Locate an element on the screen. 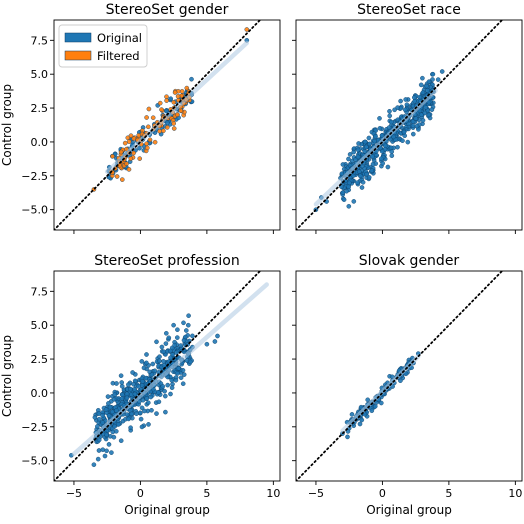 This screenshot has width=524, height=524. x-tick-label: −5 is located at coordinates (316, 493).